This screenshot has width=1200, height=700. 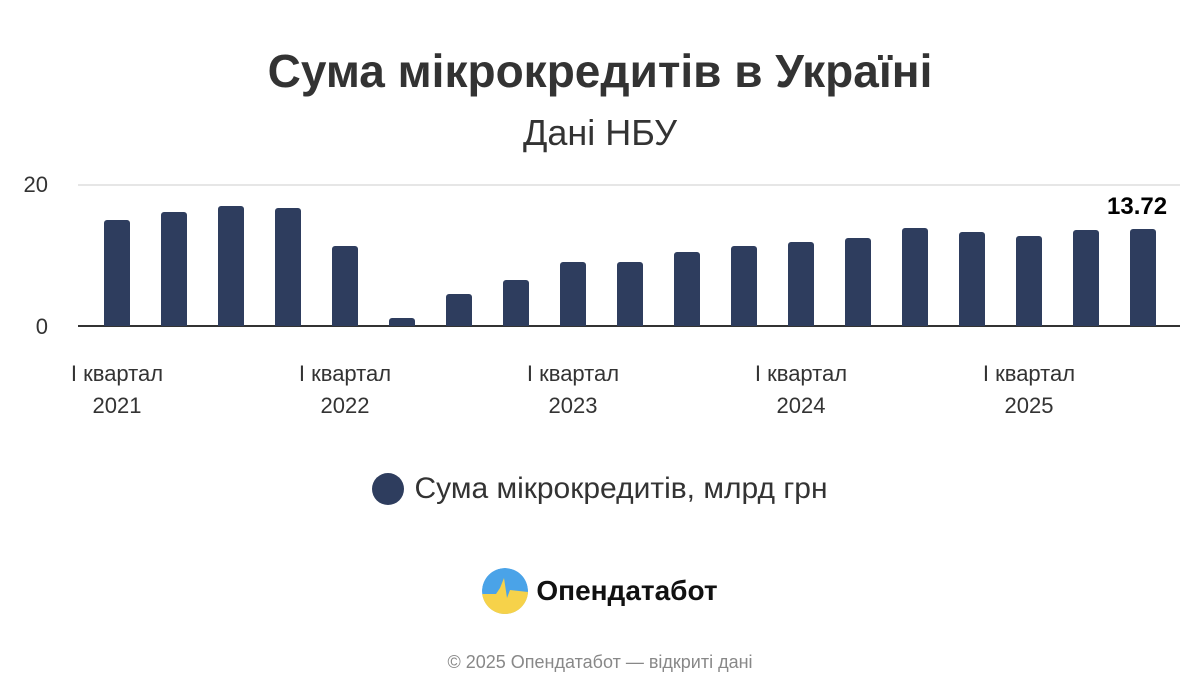 What do you see at coordinates (388, 489) in the screenshot?
I see `legend-marker-icon` at bounding box center [388, 489].